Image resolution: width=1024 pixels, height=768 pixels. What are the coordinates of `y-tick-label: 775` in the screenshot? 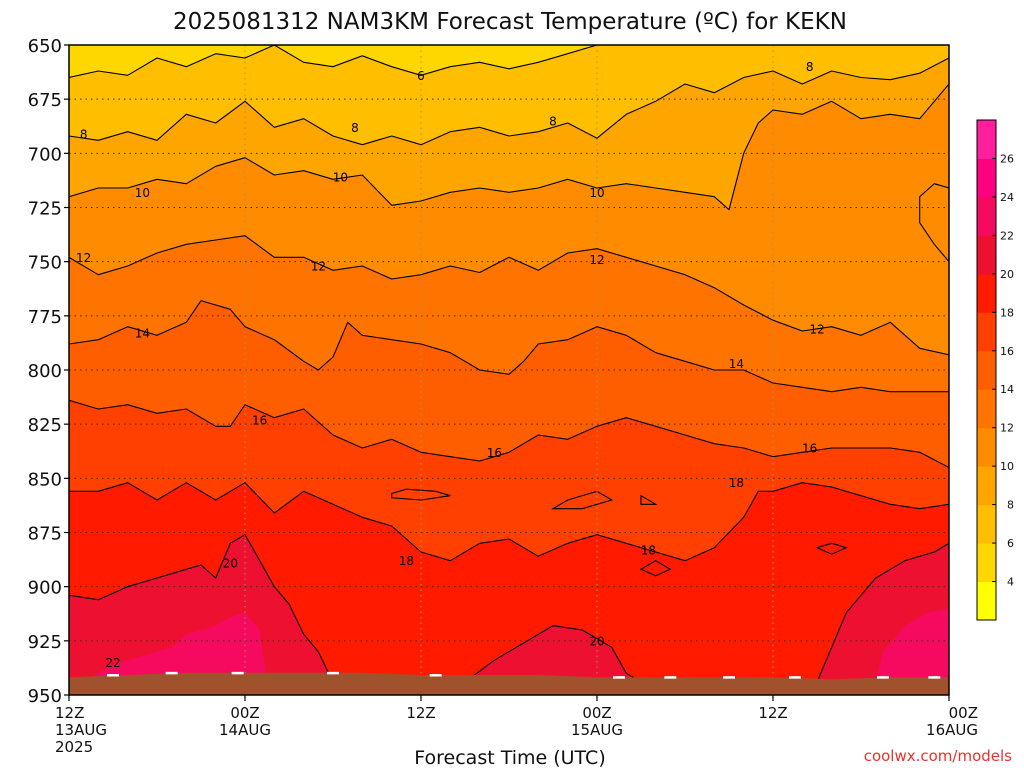 It's located at (45, 317).